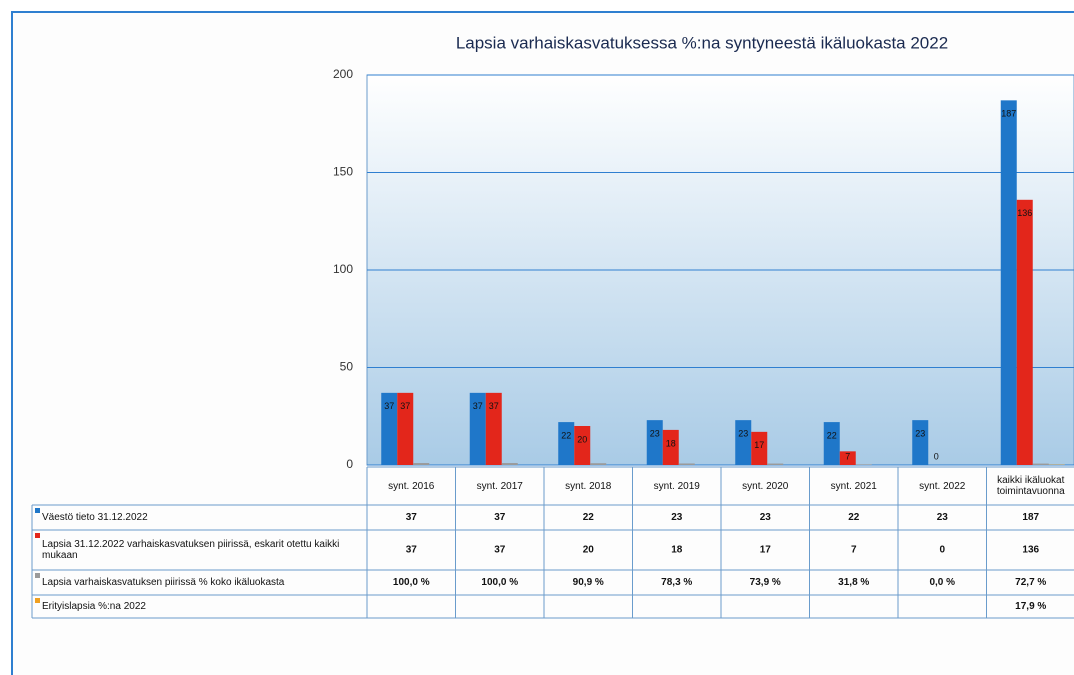 The image size is (1074, 675). What do you see at coordinates (589, 550) in the screenshot?
I see `table-value: 20` at bounding box center [589, 550].